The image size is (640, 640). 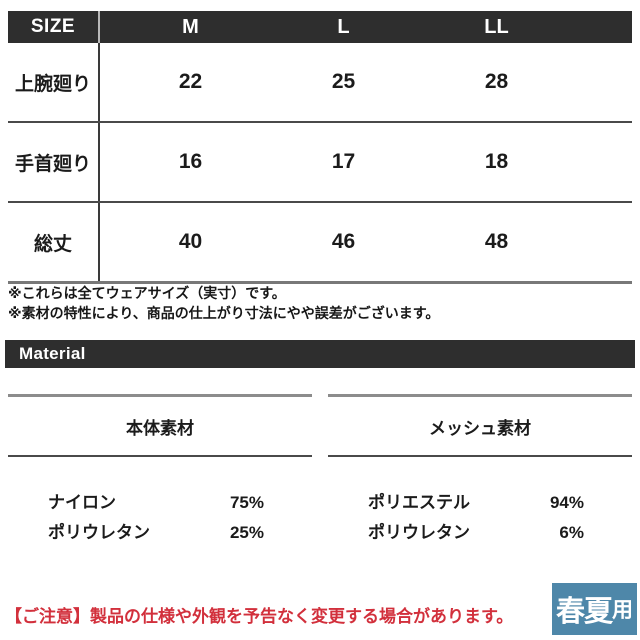 I want to click on cell-value: 25, so click(x=343, y=81).